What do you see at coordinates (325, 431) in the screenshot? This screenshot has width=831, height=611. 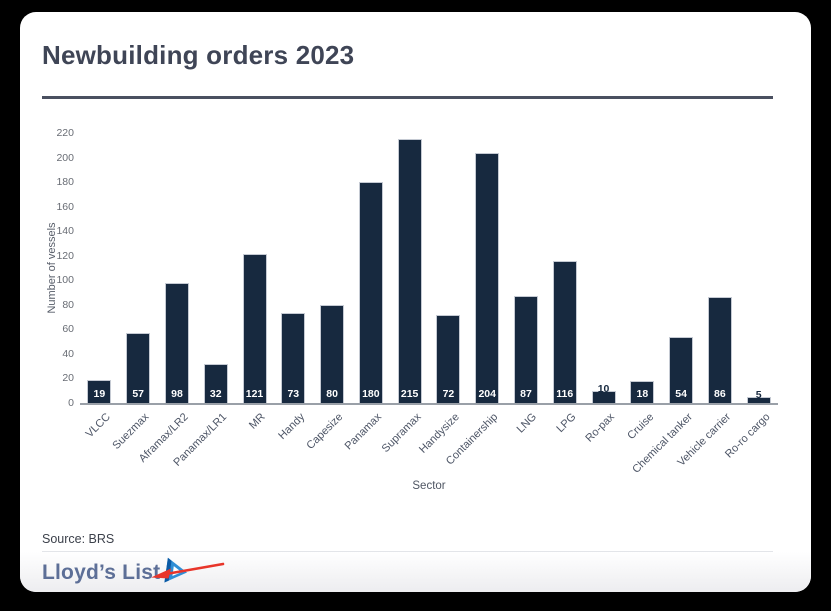 I see `x-tick-label: Capesize` at bounding box center [325, 431].